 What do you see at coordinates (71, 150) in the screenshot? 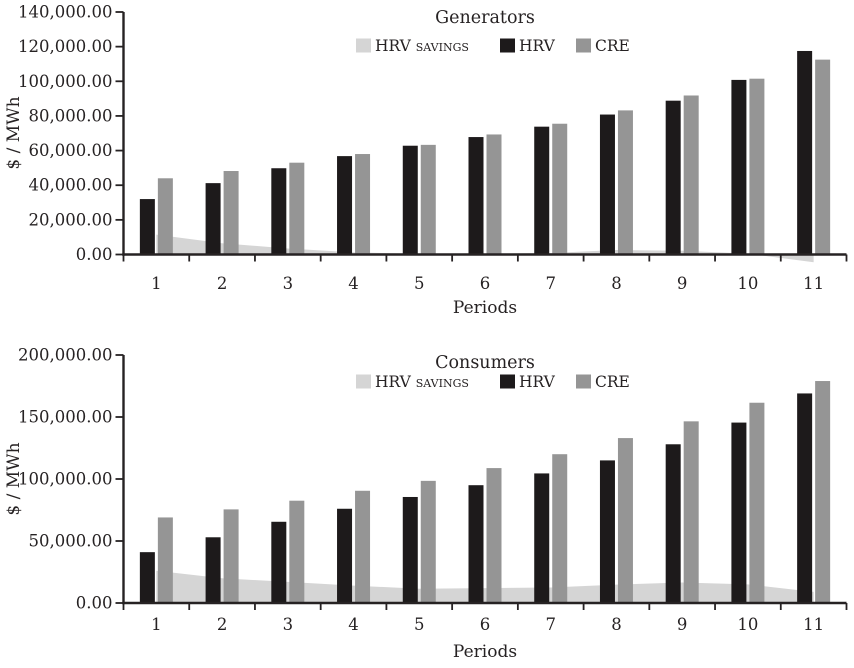
I see `y-tick-label: 60,000.00` at bounding box center [71, 150].